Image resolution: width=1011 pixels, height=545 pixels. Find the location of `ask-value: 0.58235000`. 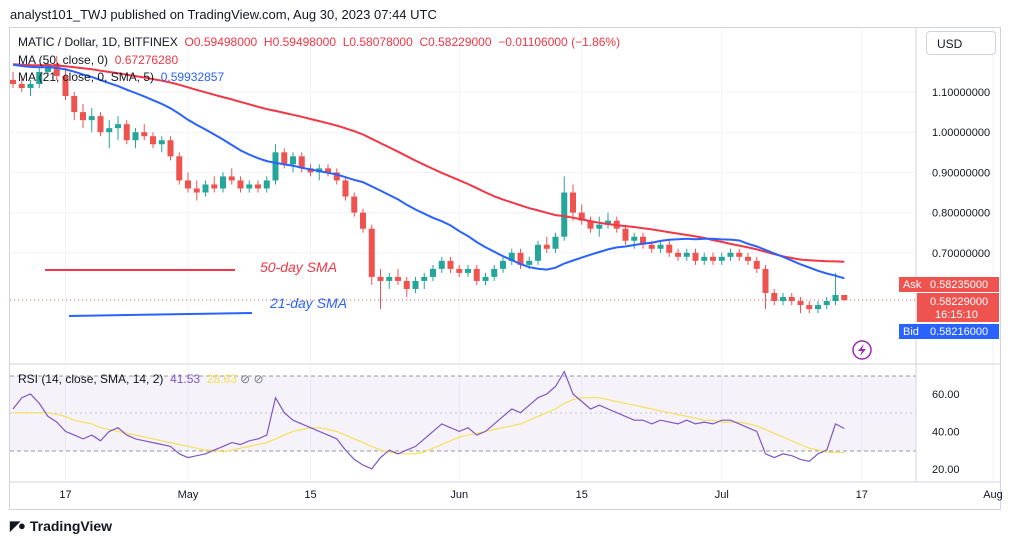

ask-value: 0.58235000 is located at coordinates (959, 285).